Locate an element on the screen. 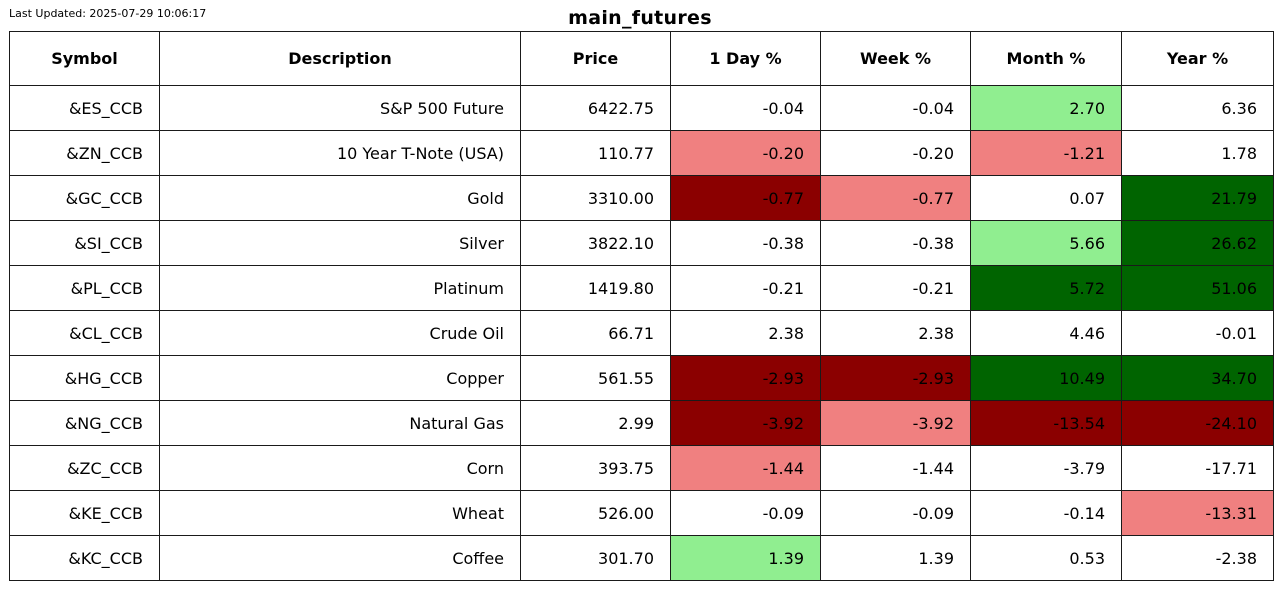 The height and width of the screenshot is (599, 1280). symbol-cell: &KE_CCB is located at coordinates (84, 513).